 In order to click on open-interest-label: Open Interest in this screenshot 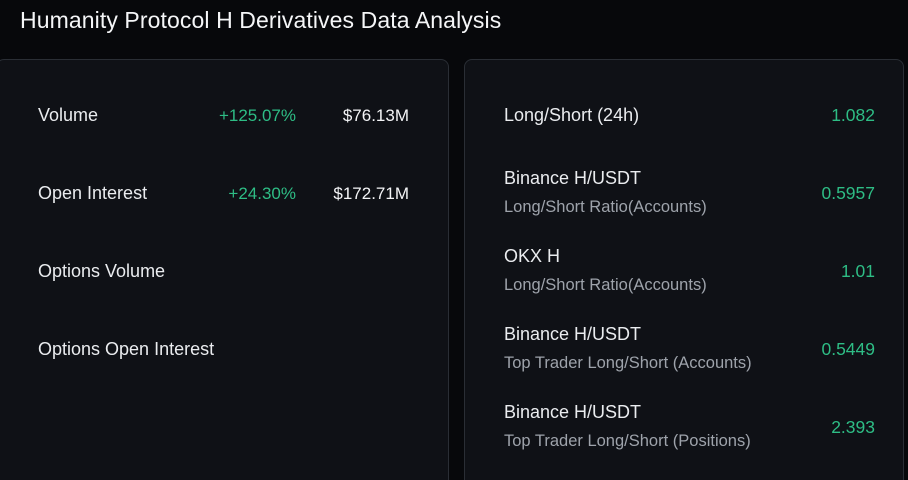, I will do `click(93, 193)`.